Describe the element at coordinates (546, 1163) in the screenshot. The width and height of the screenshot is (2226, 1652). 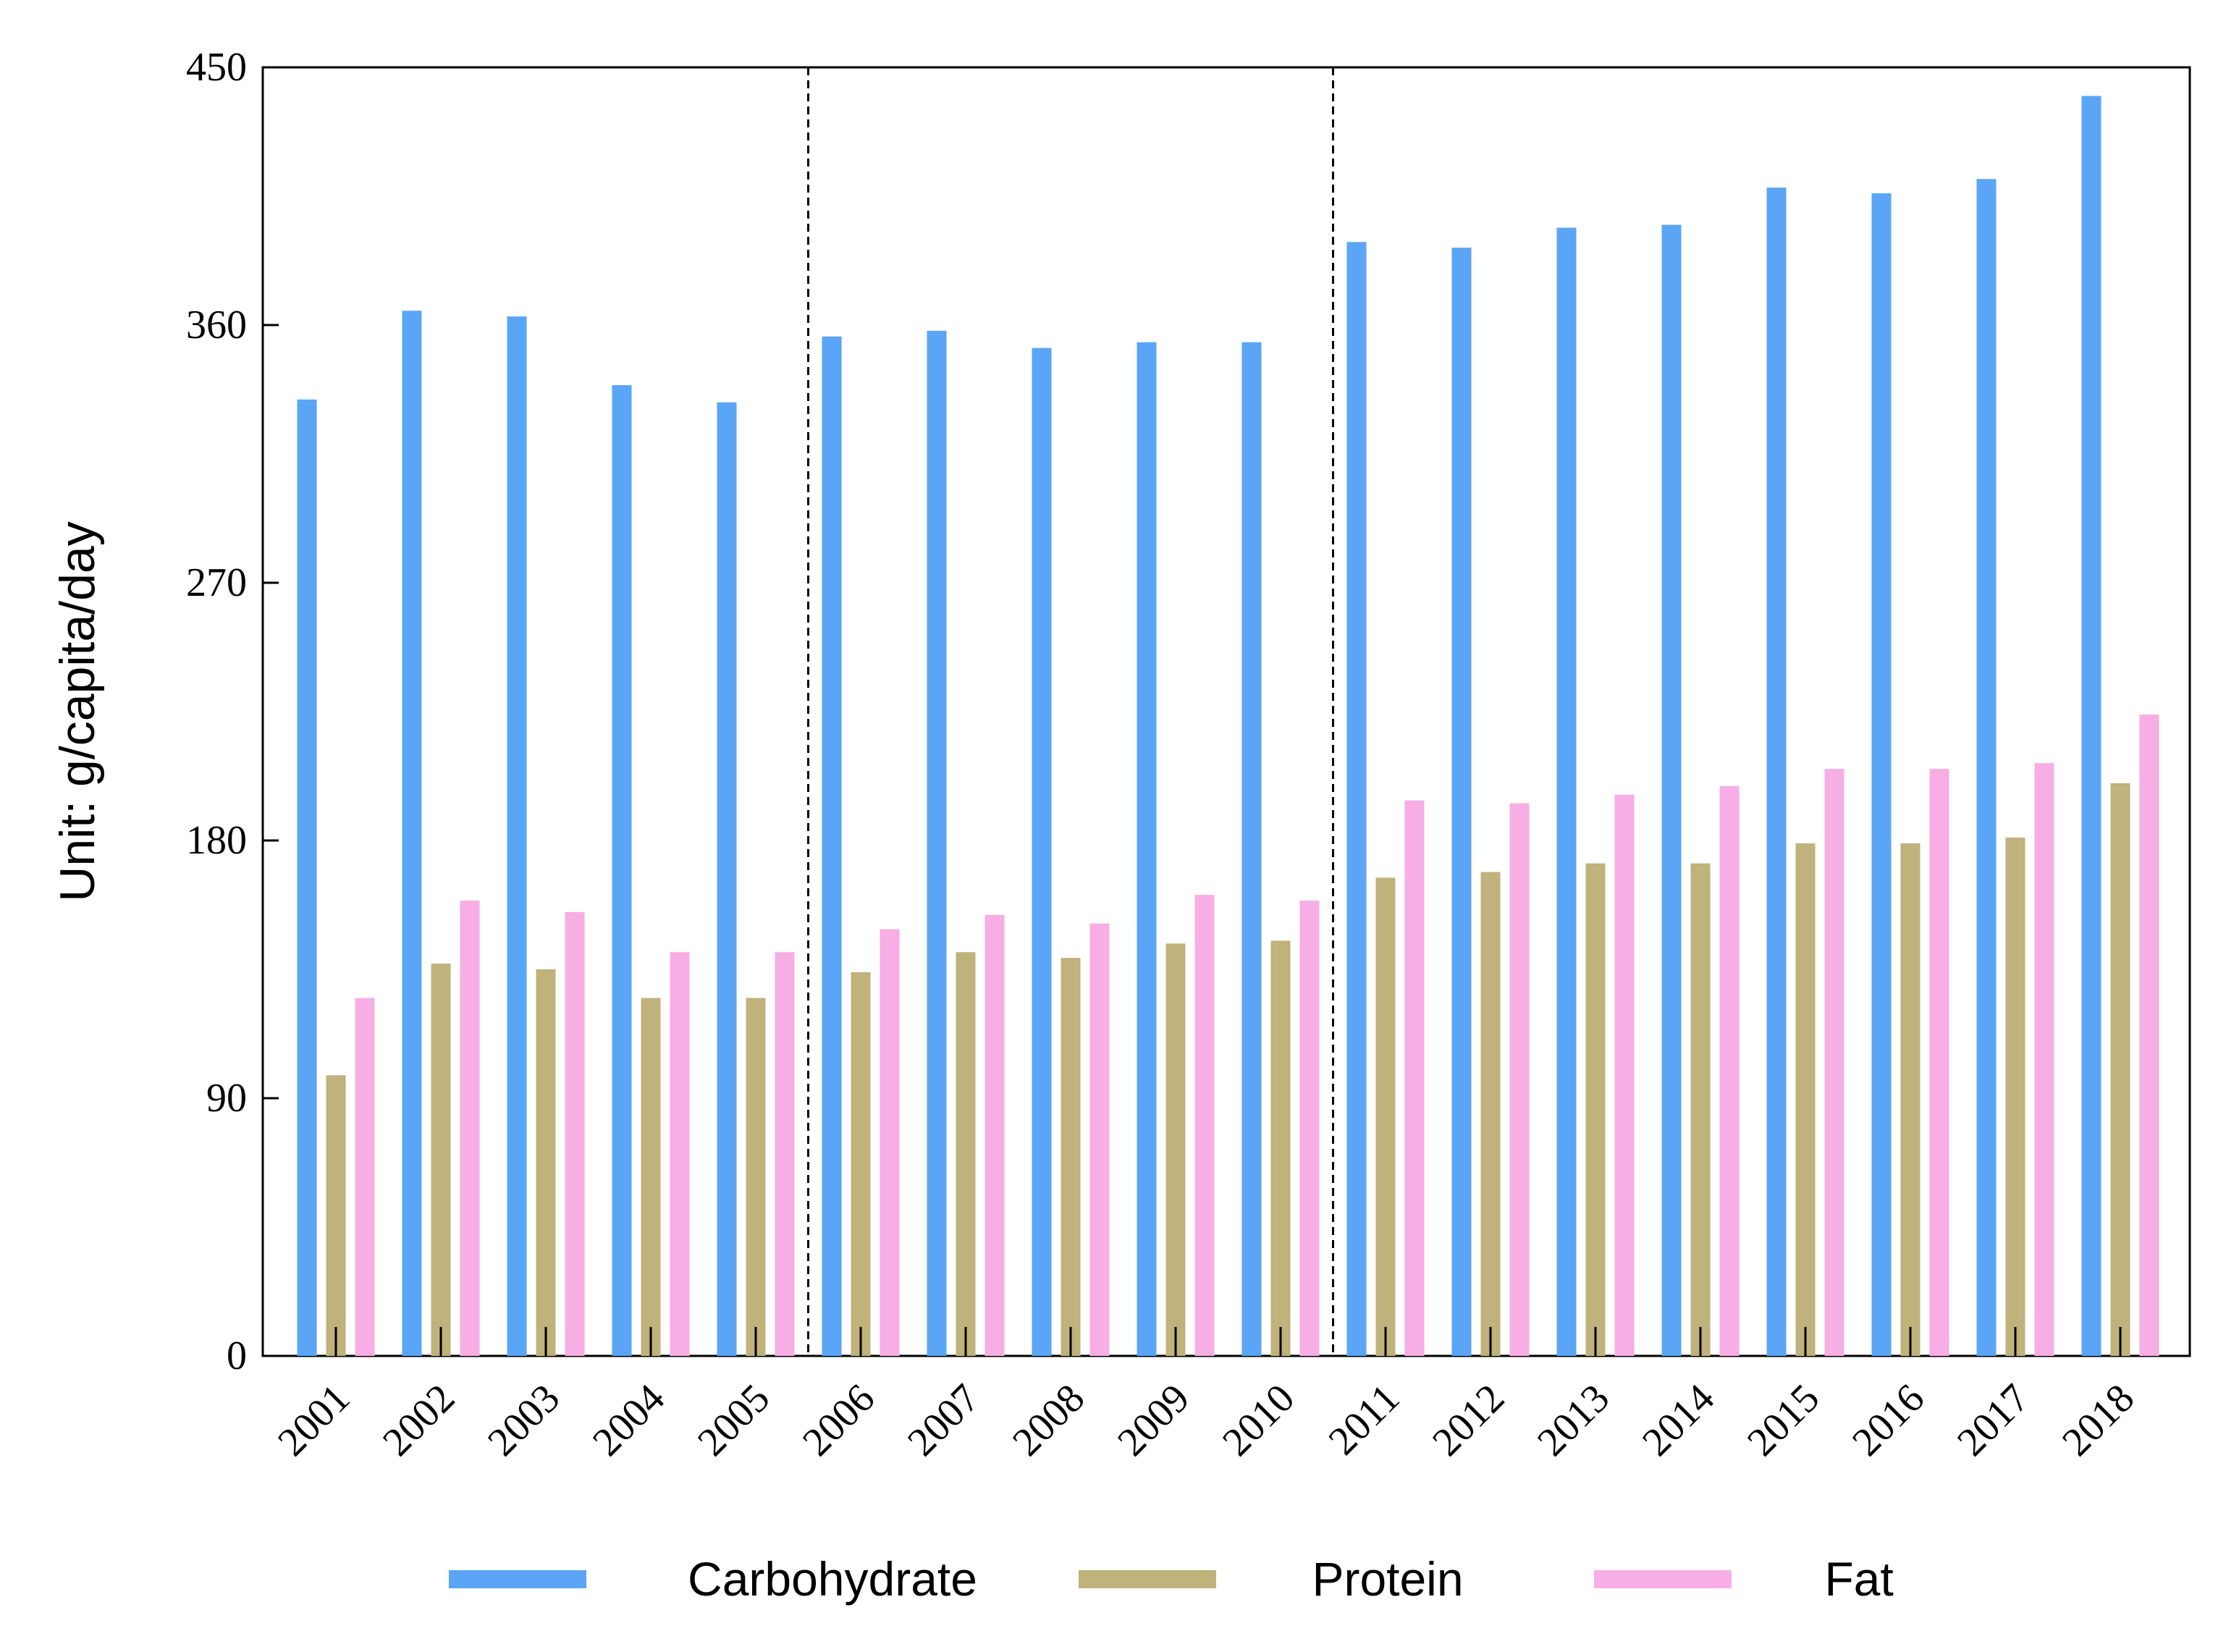
I see `bar-protein-2003` at that location.